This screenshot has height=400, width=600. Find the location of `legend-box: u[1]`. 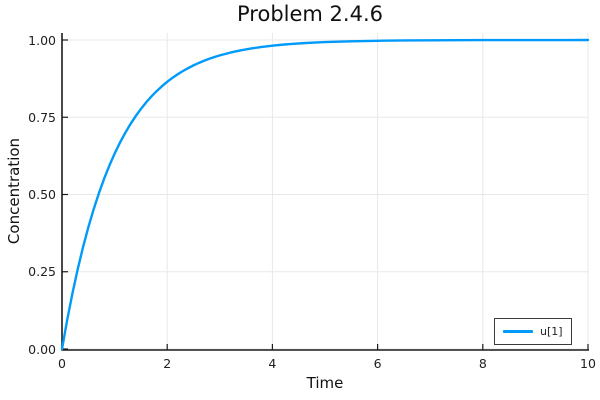

legend-box: u[1] is located at coordinates (533, 331).